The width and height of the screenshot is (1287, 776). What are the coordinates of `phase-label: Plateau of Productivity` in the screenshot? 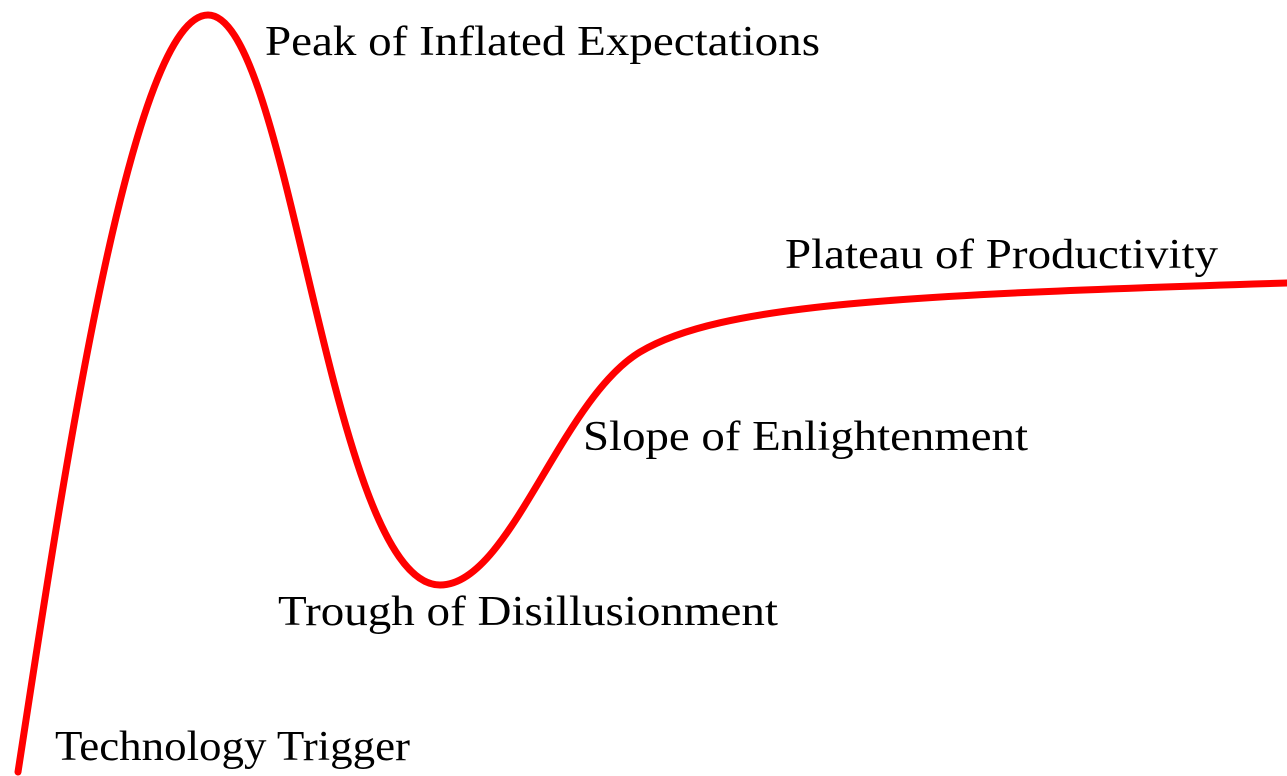 It's located at (1001, 255).